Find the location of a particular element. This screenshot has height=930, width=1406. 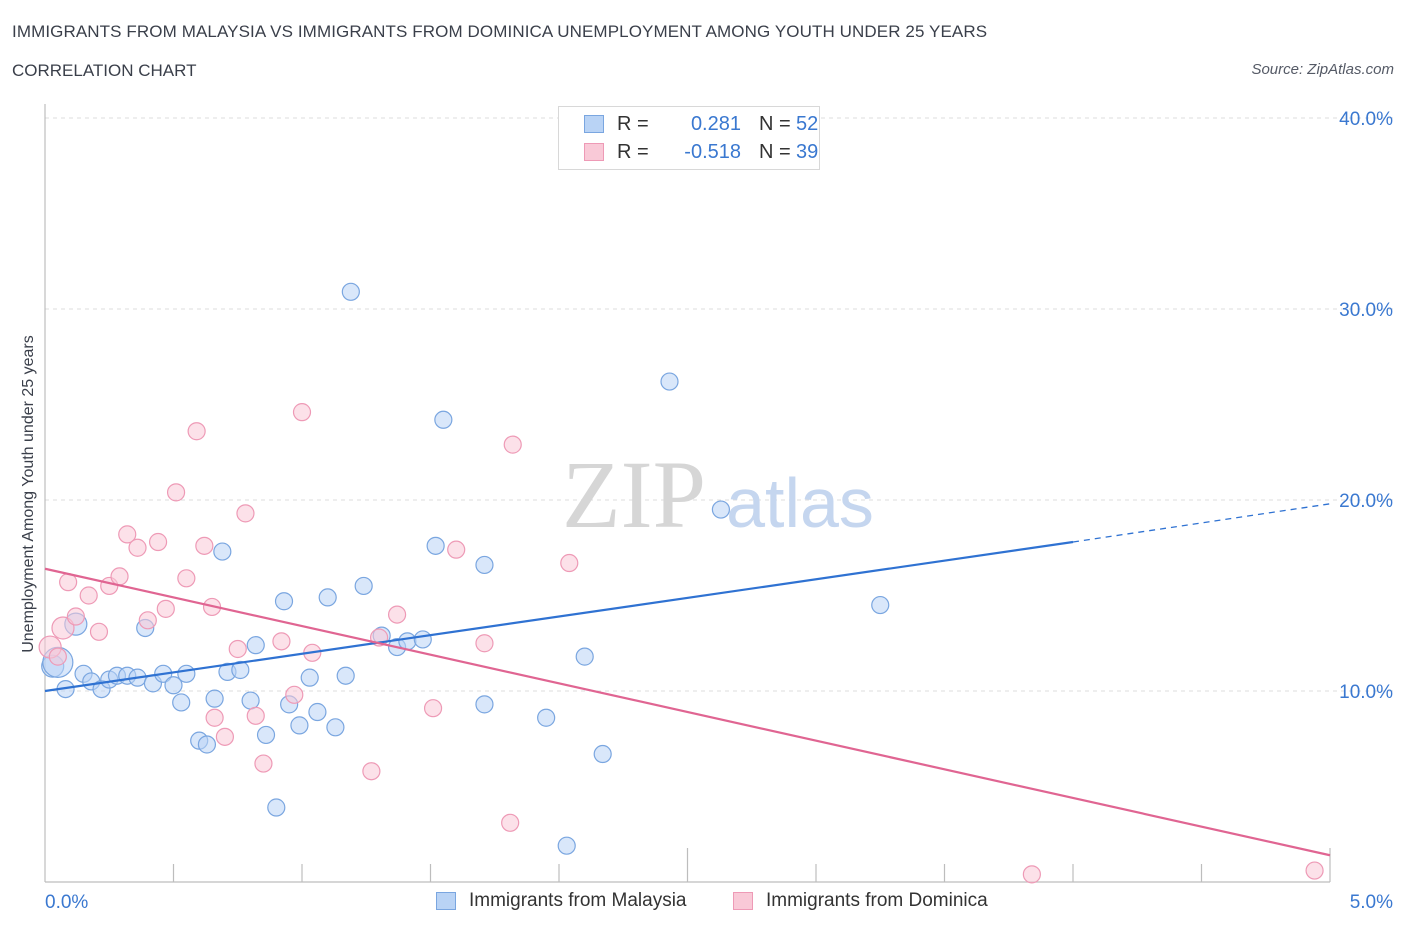

malaysia-legend-label: Immigrants from Malaysia is located at coordinates (578, 900).